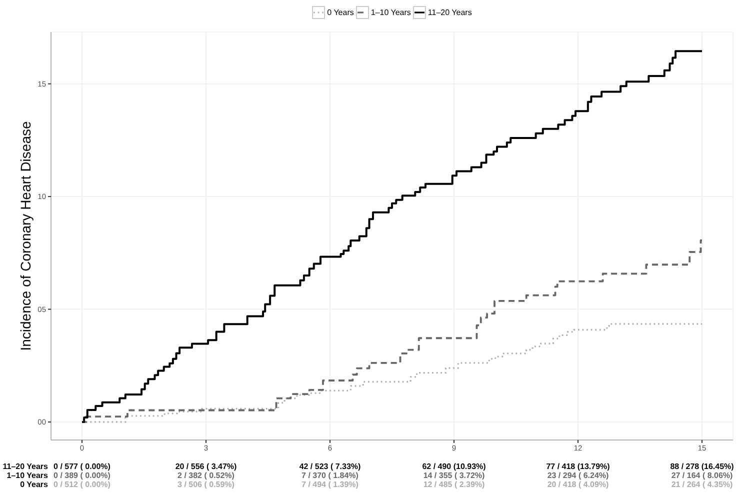  Describe the element at coordinates (454, 484) in the screenshot. I see `text: 12 / 485 ( 2.39%)` at that location.